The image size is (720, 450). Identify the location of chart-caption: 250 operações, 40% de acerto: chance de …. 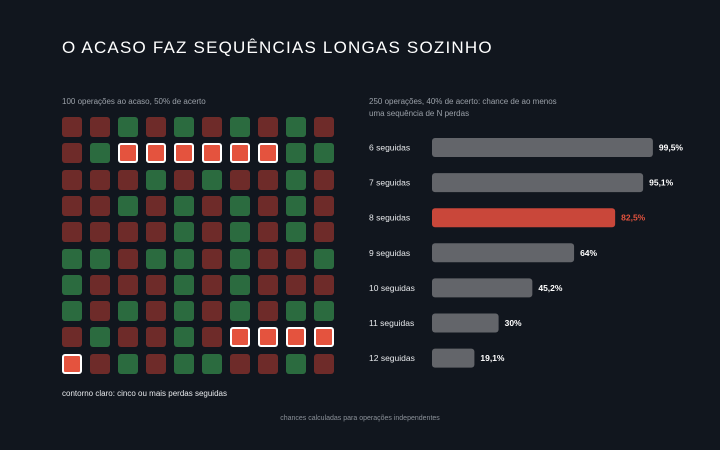
(463, 107).